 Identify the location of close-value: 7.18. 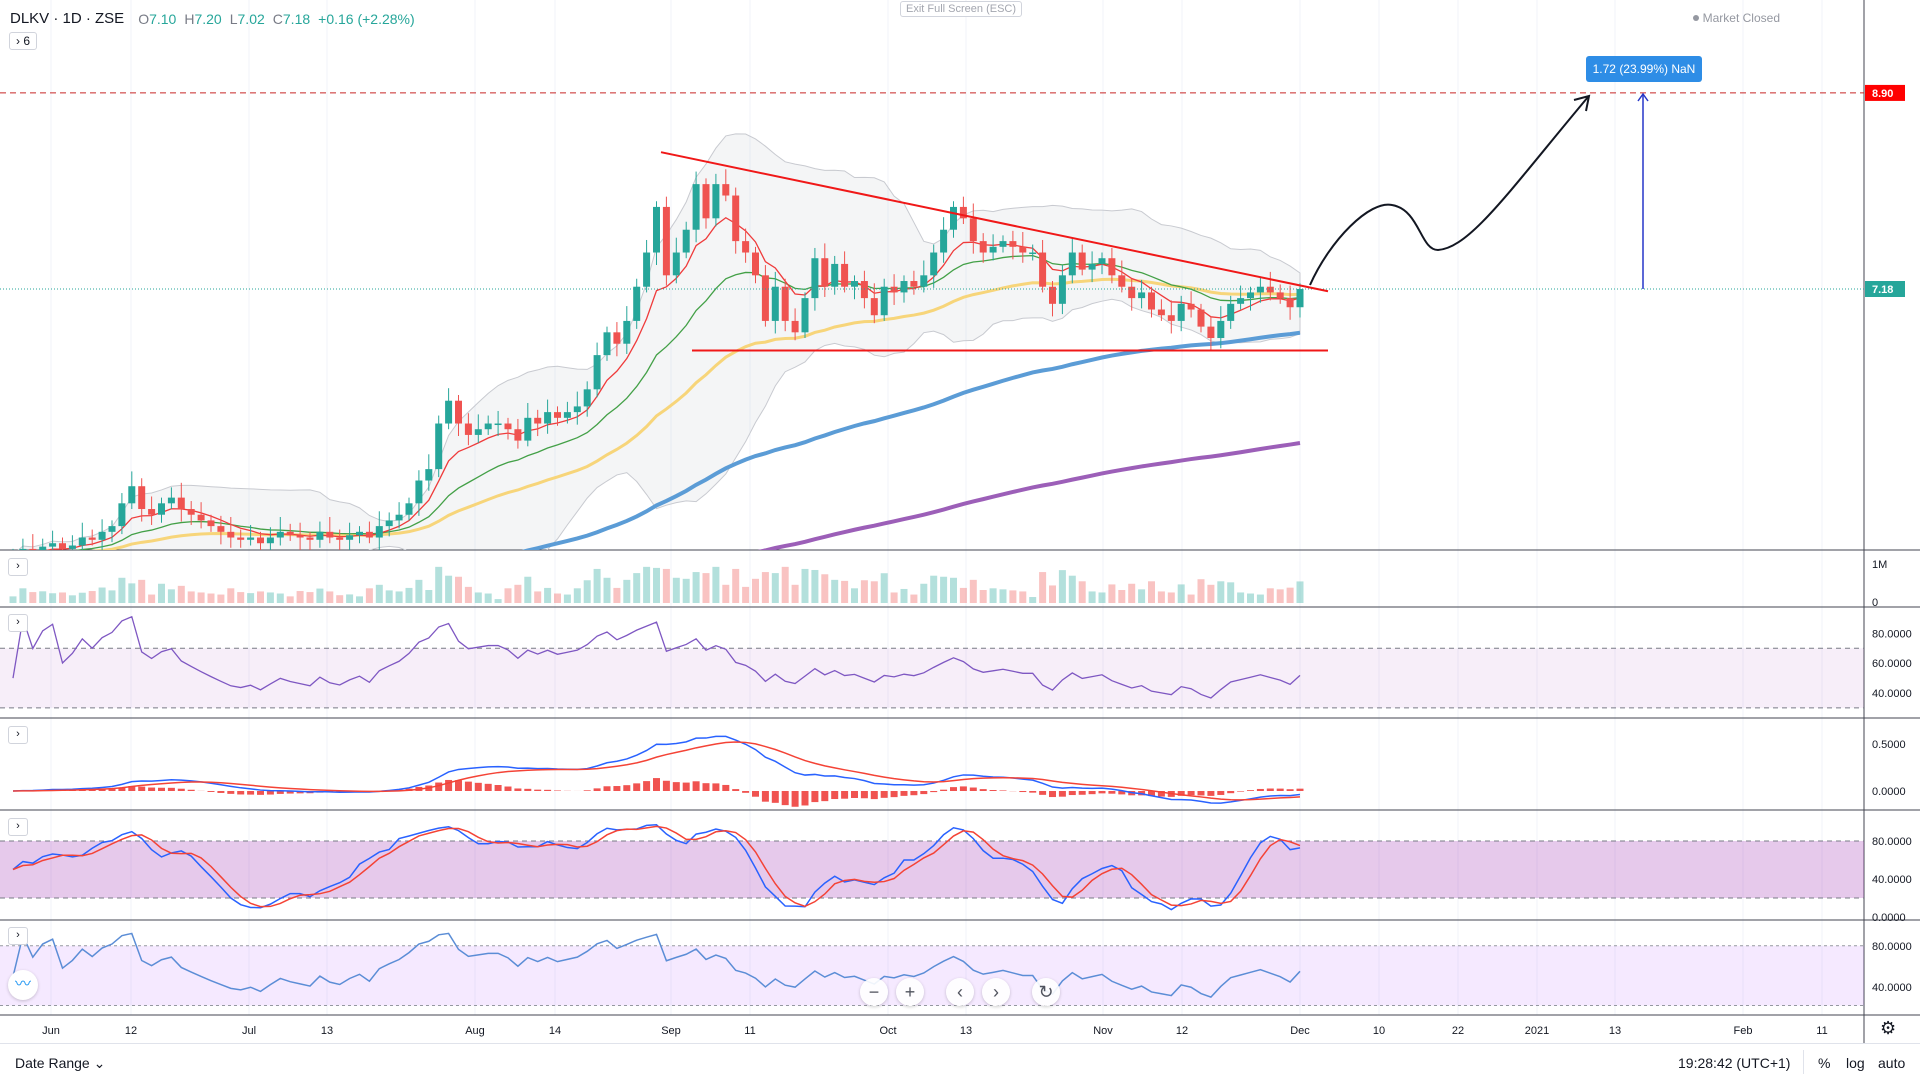
(296, 19).